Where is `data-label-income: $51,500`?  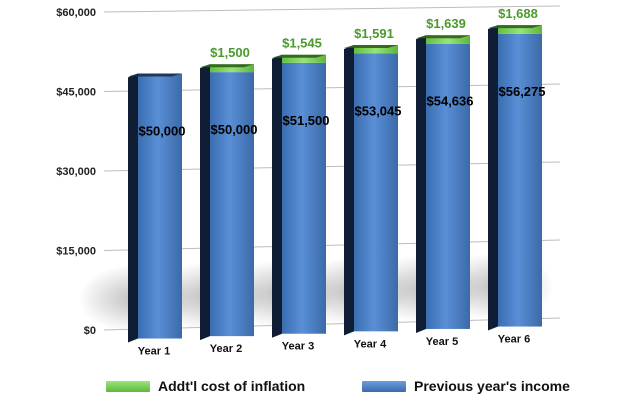
data-label-income: $51,500 is located at coordinates (306, 120).